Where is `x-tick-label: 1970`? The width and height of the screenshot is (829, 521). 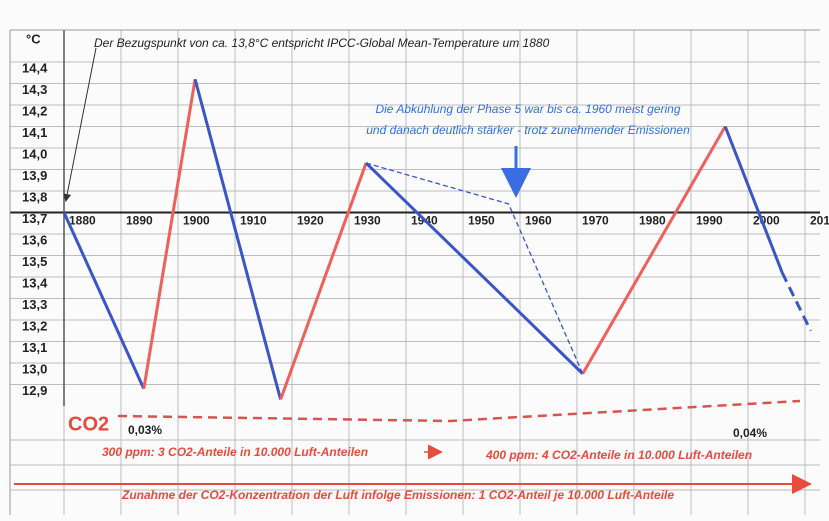 x-tick-label: 1970 is located at coordinates (595, 221).